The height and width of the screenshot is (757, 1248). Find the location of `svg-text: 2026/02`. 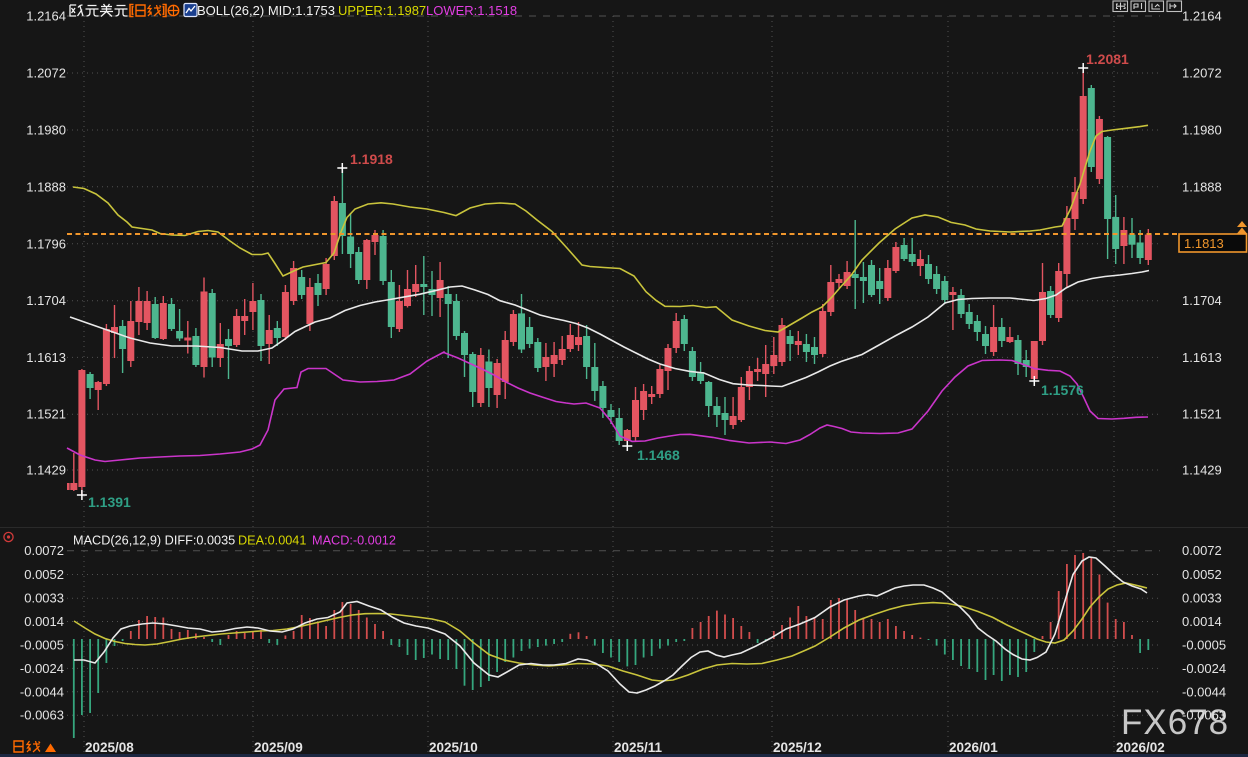

svg-text: 2026/02 is located at coordinates (1140, 747).